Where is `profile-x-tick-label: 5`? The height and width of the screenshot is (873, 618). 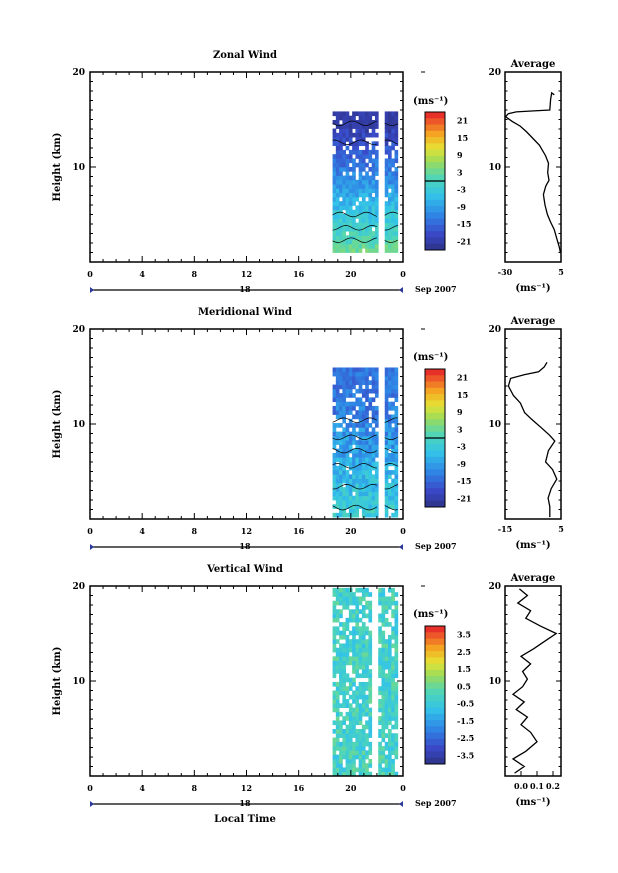 profile-x-tick-label: 5 is located at coordinates (561, 272).